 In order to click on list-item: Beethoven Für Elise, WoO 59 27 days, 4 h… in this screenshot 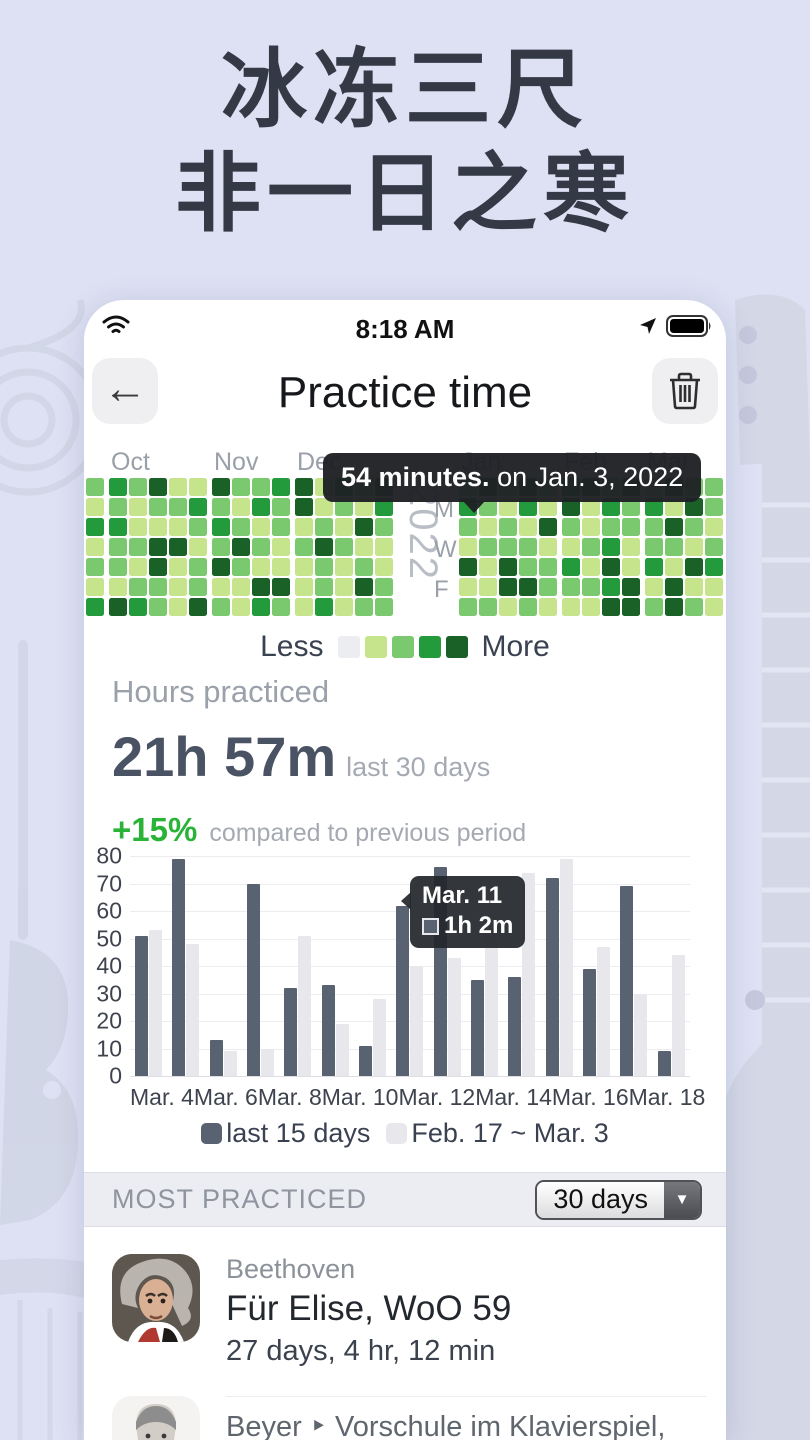, I will do `click(405, 1311)`.